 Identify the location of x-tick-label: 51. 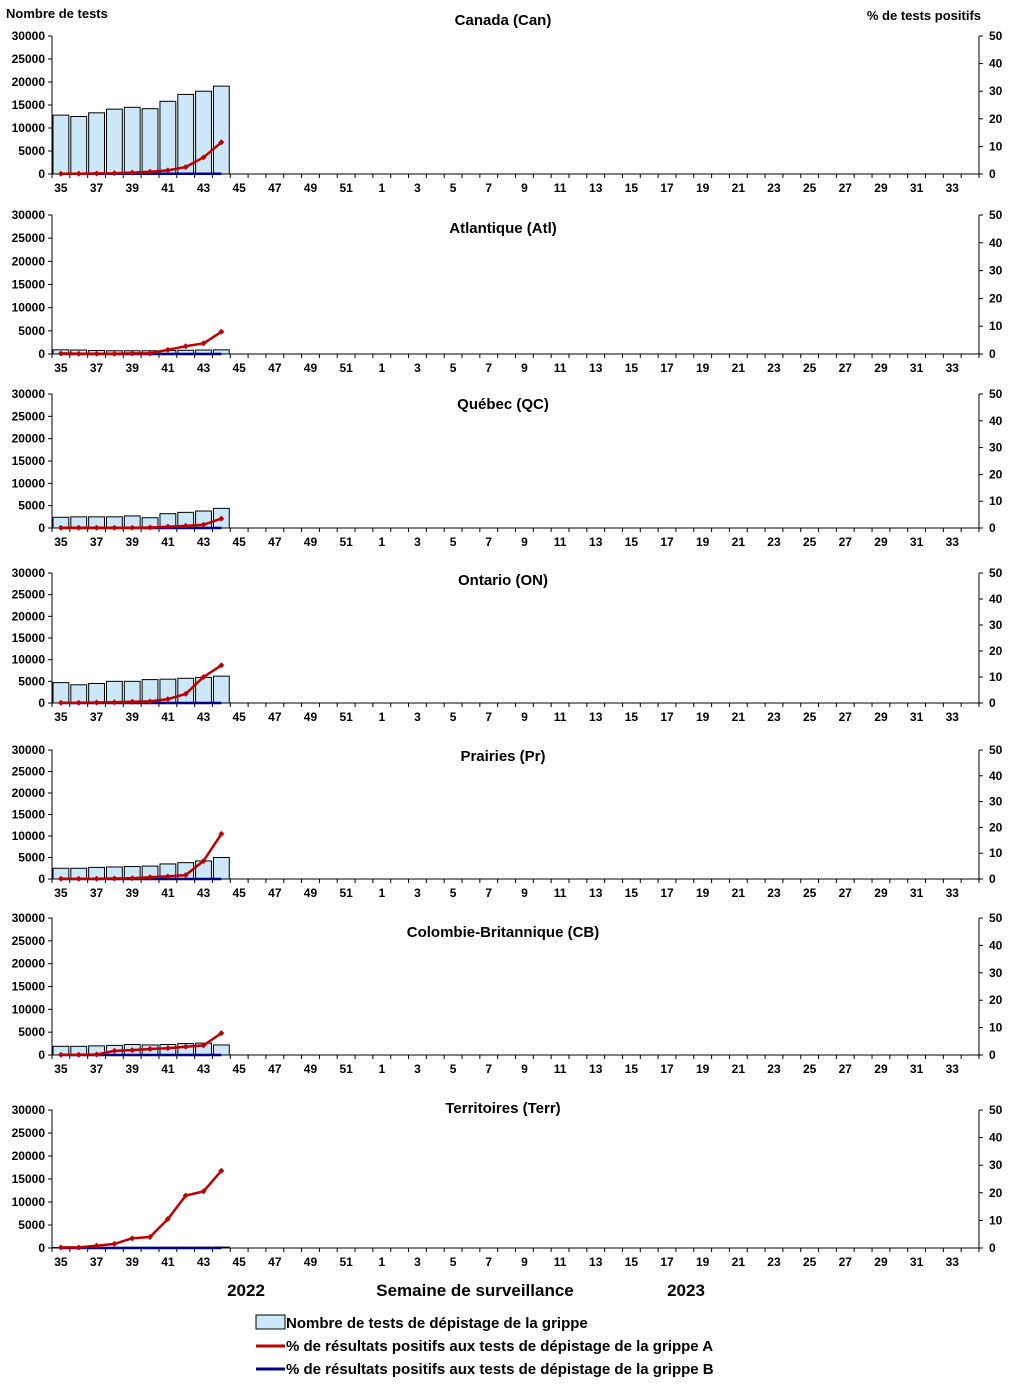
(346, 717).